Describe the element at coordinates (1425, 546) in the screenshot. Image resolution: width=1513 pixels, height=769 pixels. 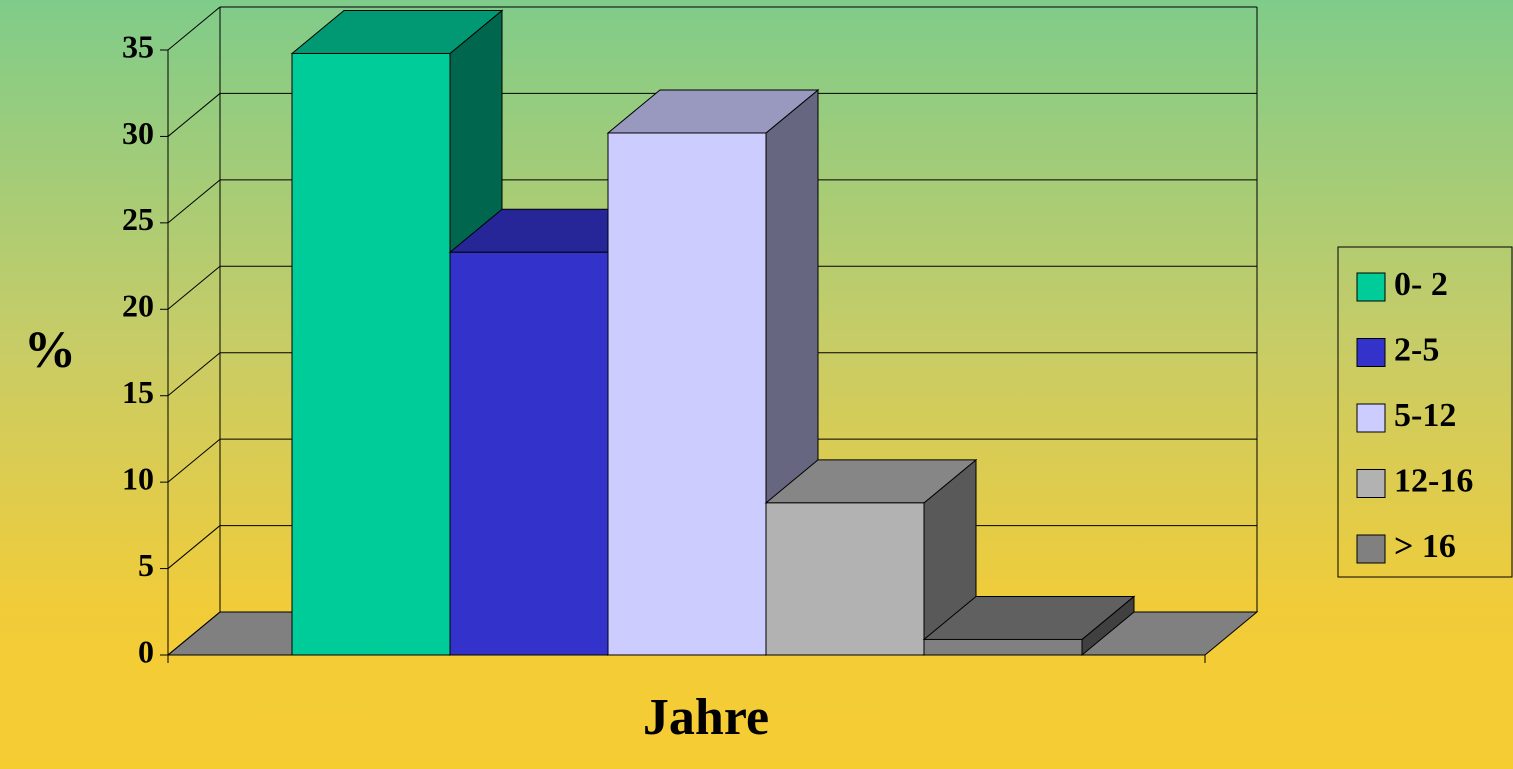
I see `legend-label: > 16` at that location.